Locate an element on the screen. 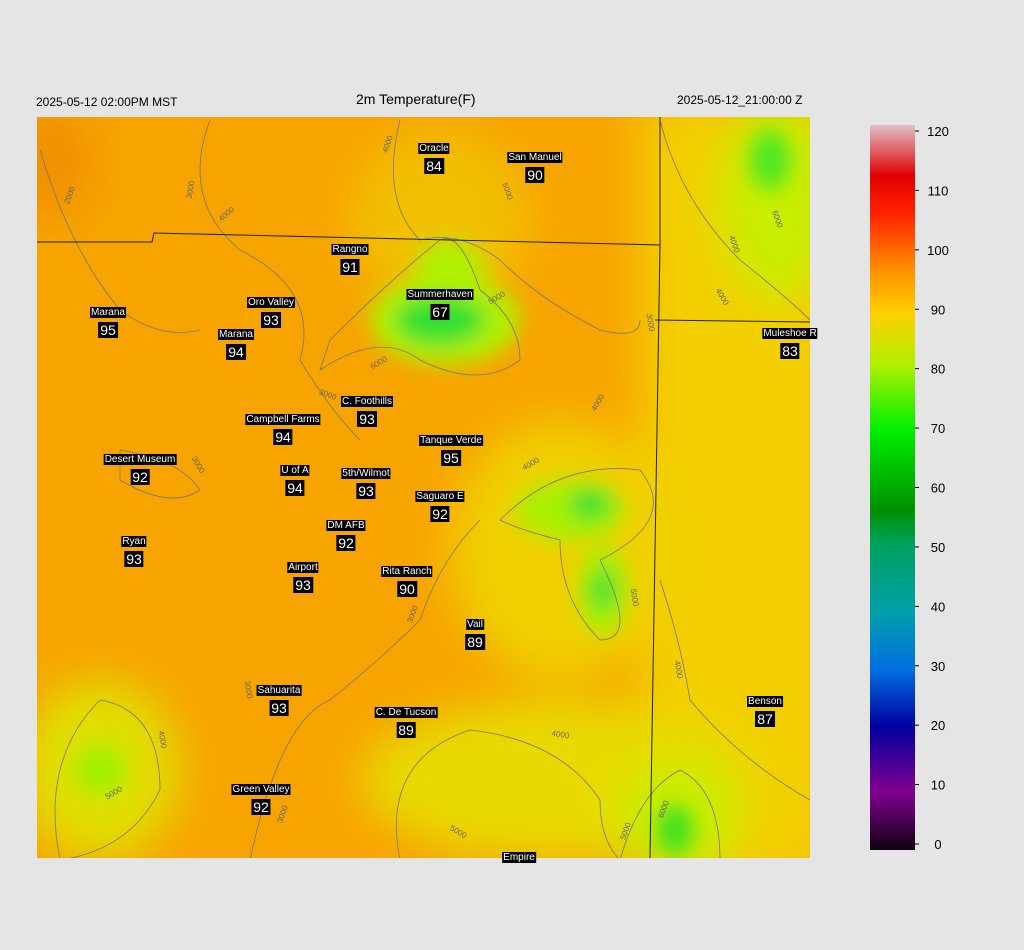 Image resolution: width=1024 pixels, height=950 pixels. station: San Manuel 90 is located at coordinates (535, 166).